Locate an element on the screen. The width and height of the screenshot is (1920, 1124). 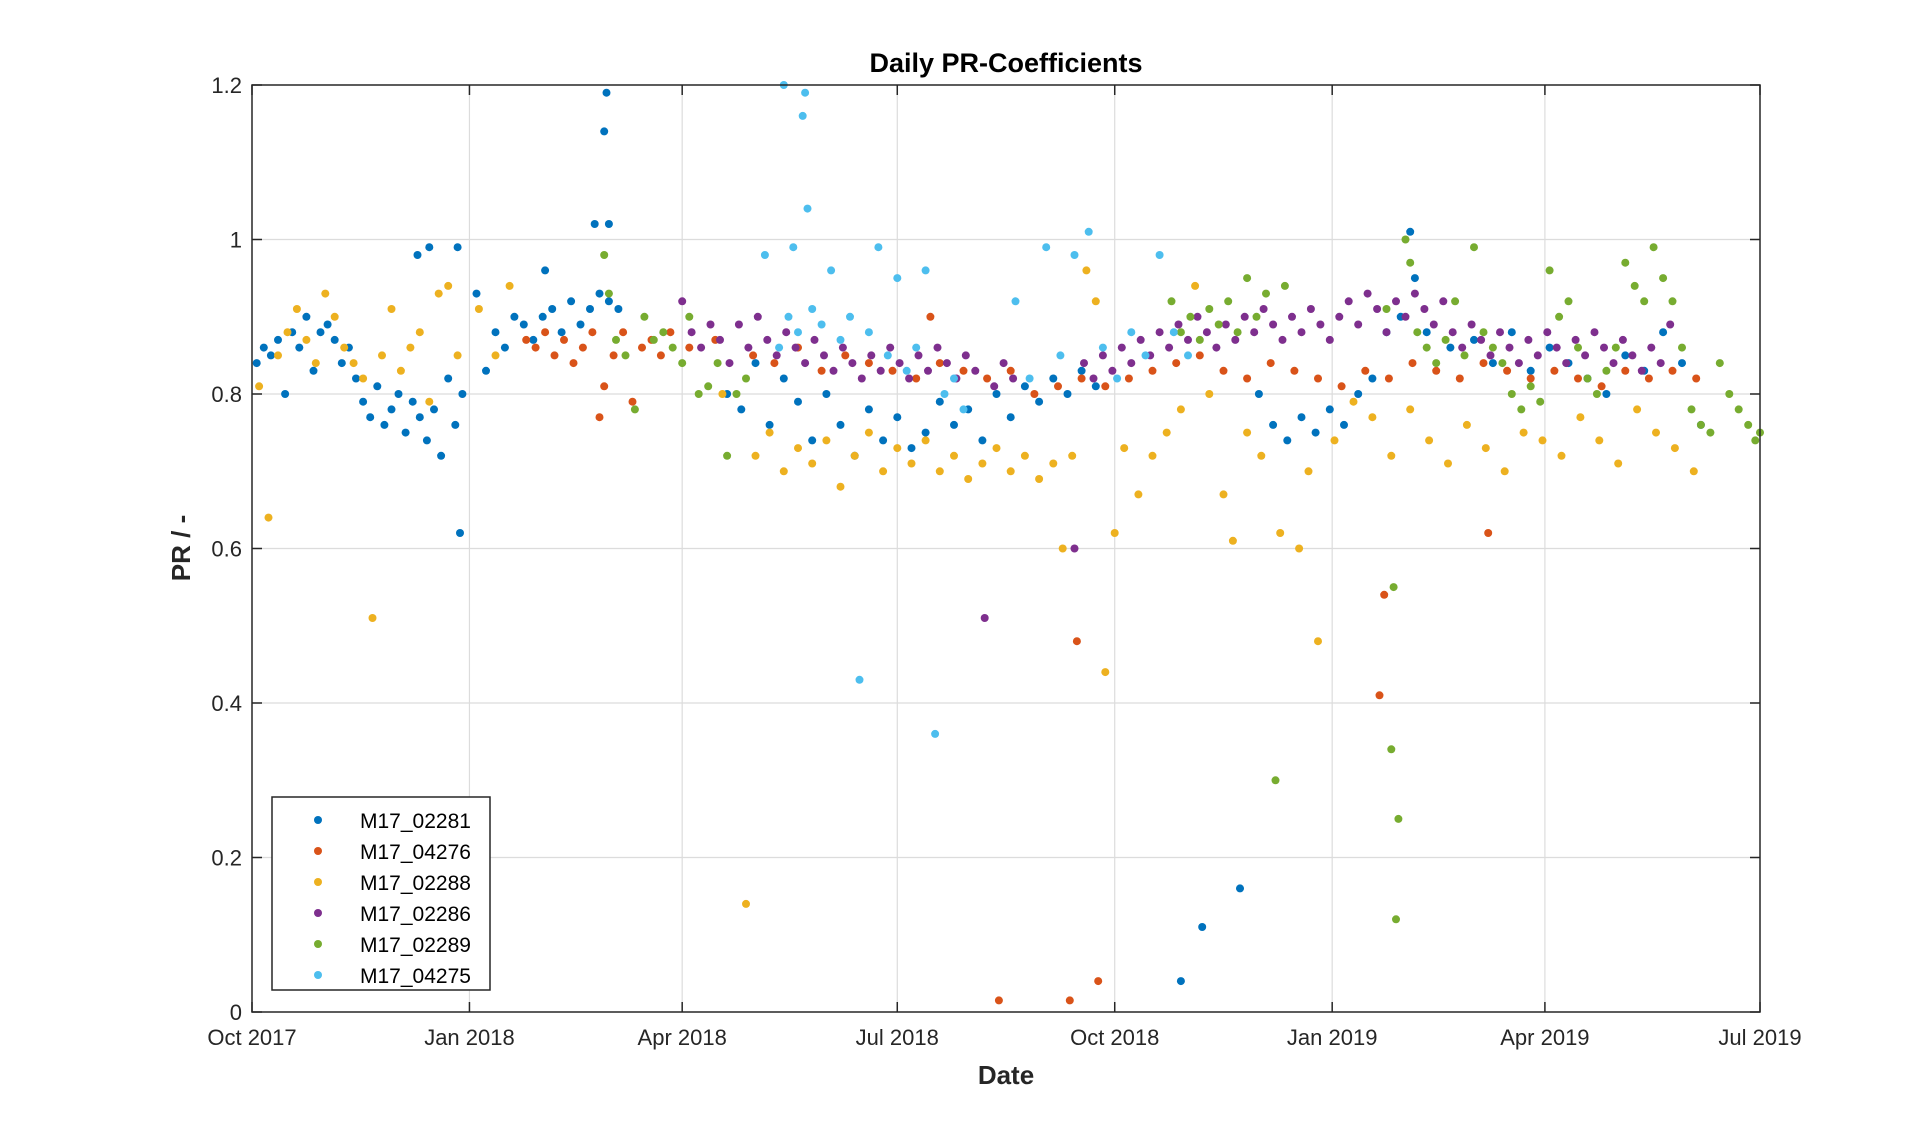
y-tick-label: 0.2 is located at coordinates (226, 858).